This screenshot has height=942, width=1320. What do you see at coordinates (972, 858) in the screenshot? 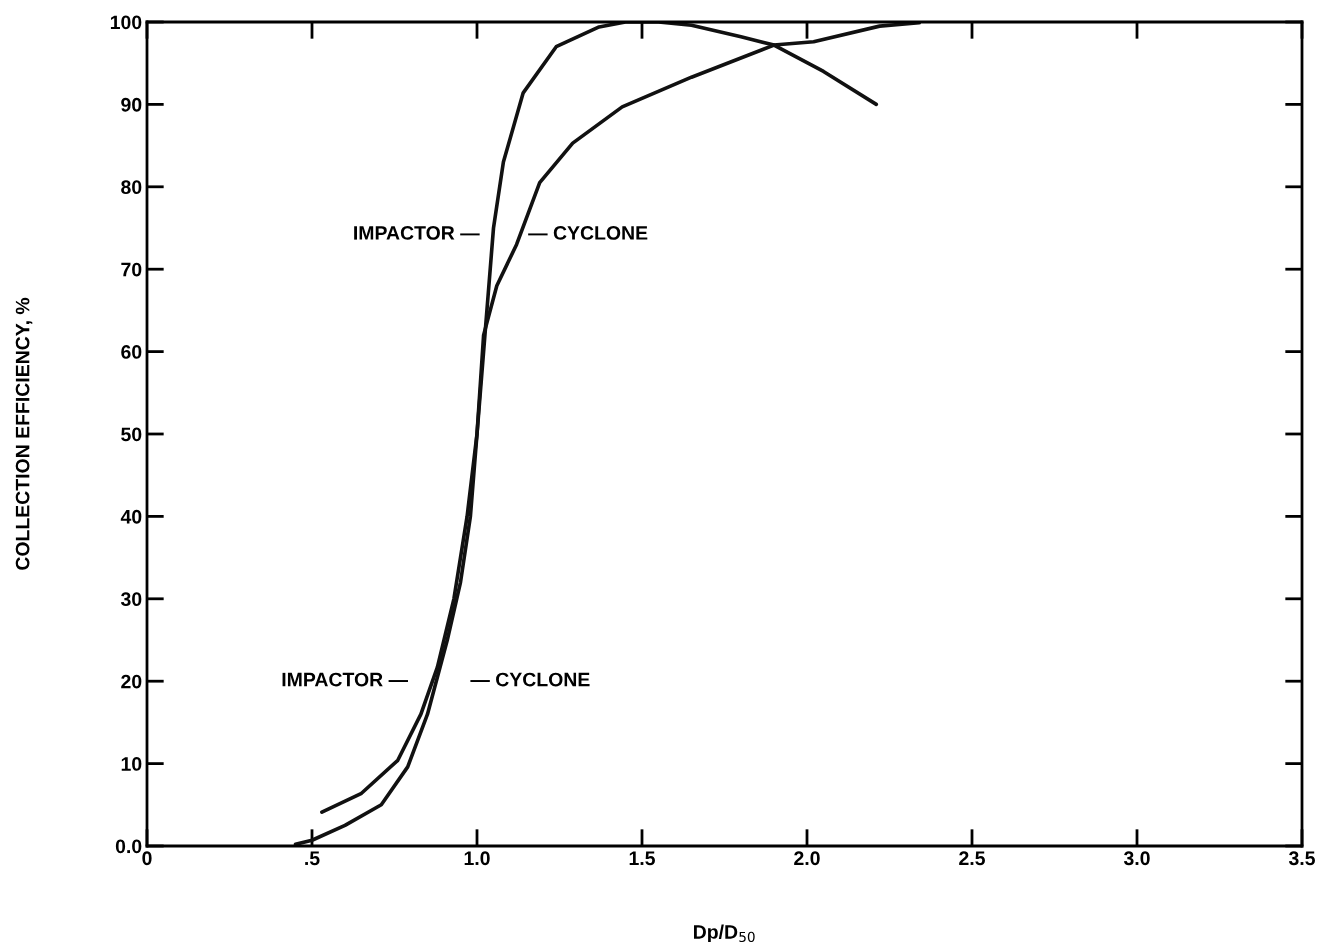
I see `x-tick-label: 2.5` at bounding box center [972, 858].